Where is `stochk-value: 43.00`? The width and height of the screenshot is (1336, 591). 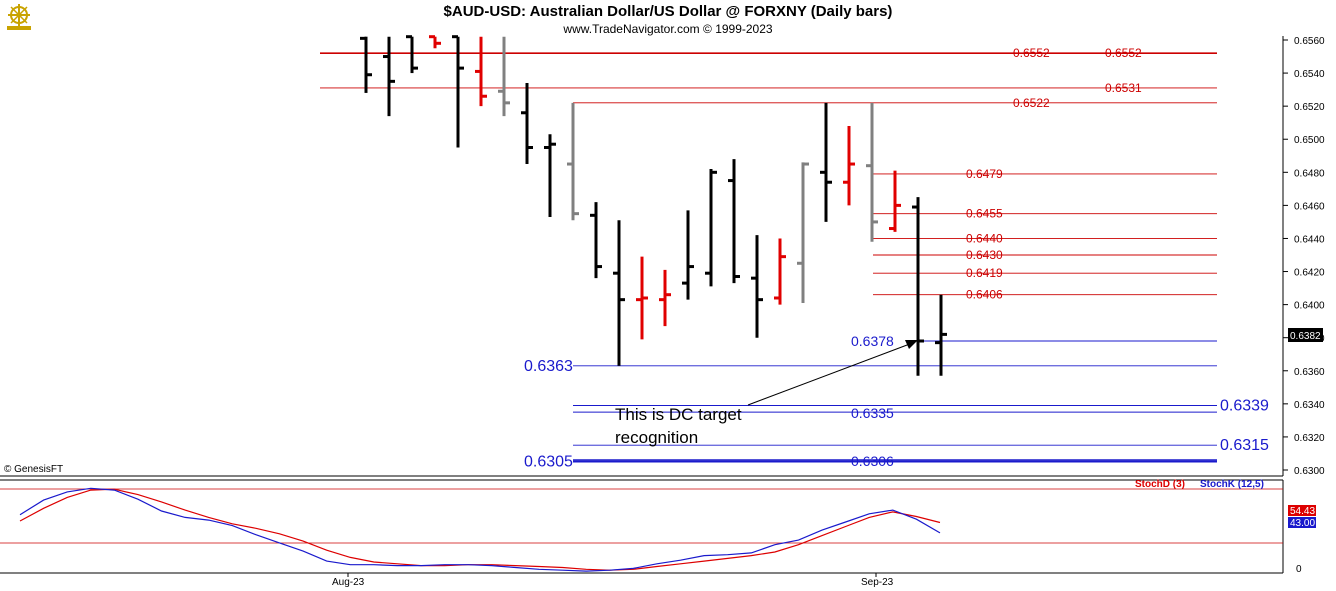 stochk-value: 43.00 is located at coordinates (1302, 523).